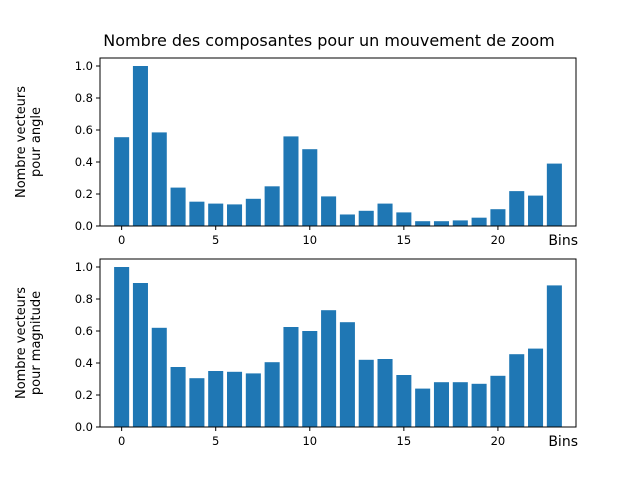 The image size is (640, 480). Describe the element at coordinates (36, 142) in the screenshot. I see `y-axis-label-line: pour angle` at that location.